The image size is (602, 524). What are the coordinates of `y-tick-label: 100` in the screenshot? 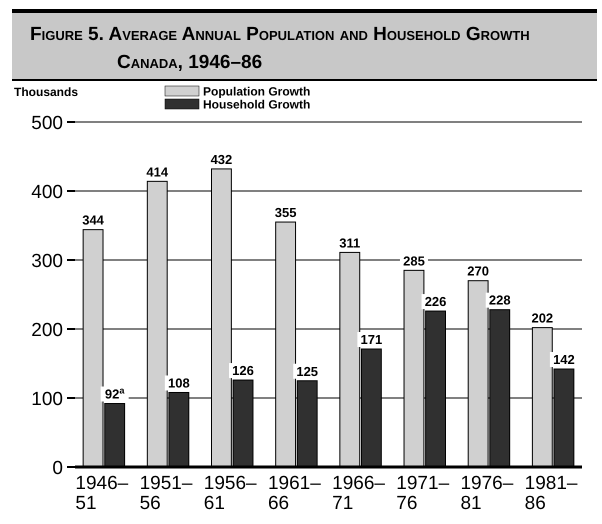 It's located at (47, 399).